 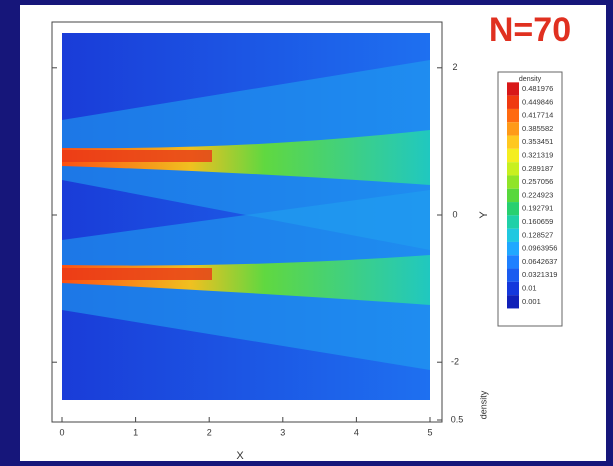 What do you see at coordinates (529, 287) in the screenshot?
I see `colorbar-label: 0.01` at bounding box center [529, 287].